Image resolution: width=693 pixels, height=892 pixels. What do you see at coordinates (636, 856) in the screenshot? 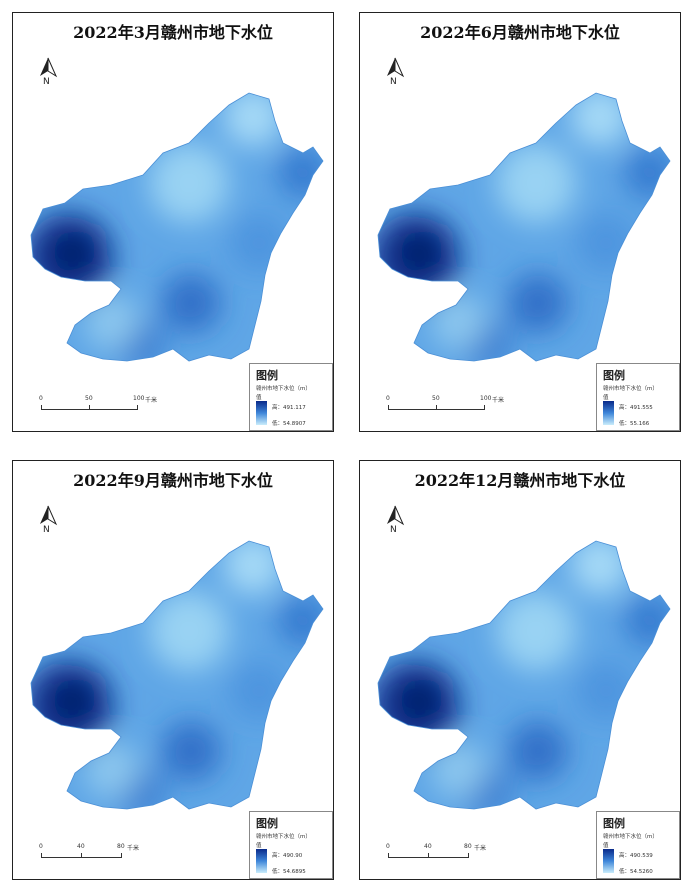
I see `legend-high: 高：490.539` at bounding box center [636, 856].